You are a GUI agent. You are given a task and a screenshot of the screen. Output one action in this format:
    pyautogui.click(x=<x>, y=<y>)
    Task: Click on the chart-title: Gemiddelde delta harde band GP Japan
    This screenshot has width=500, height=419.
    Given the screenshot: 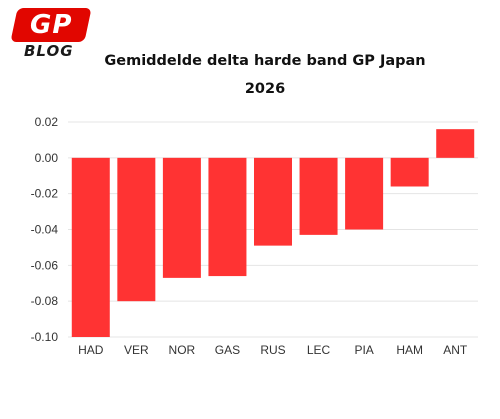 What is the action you would take?
    pyautogui.click(x=265, y=61)
    